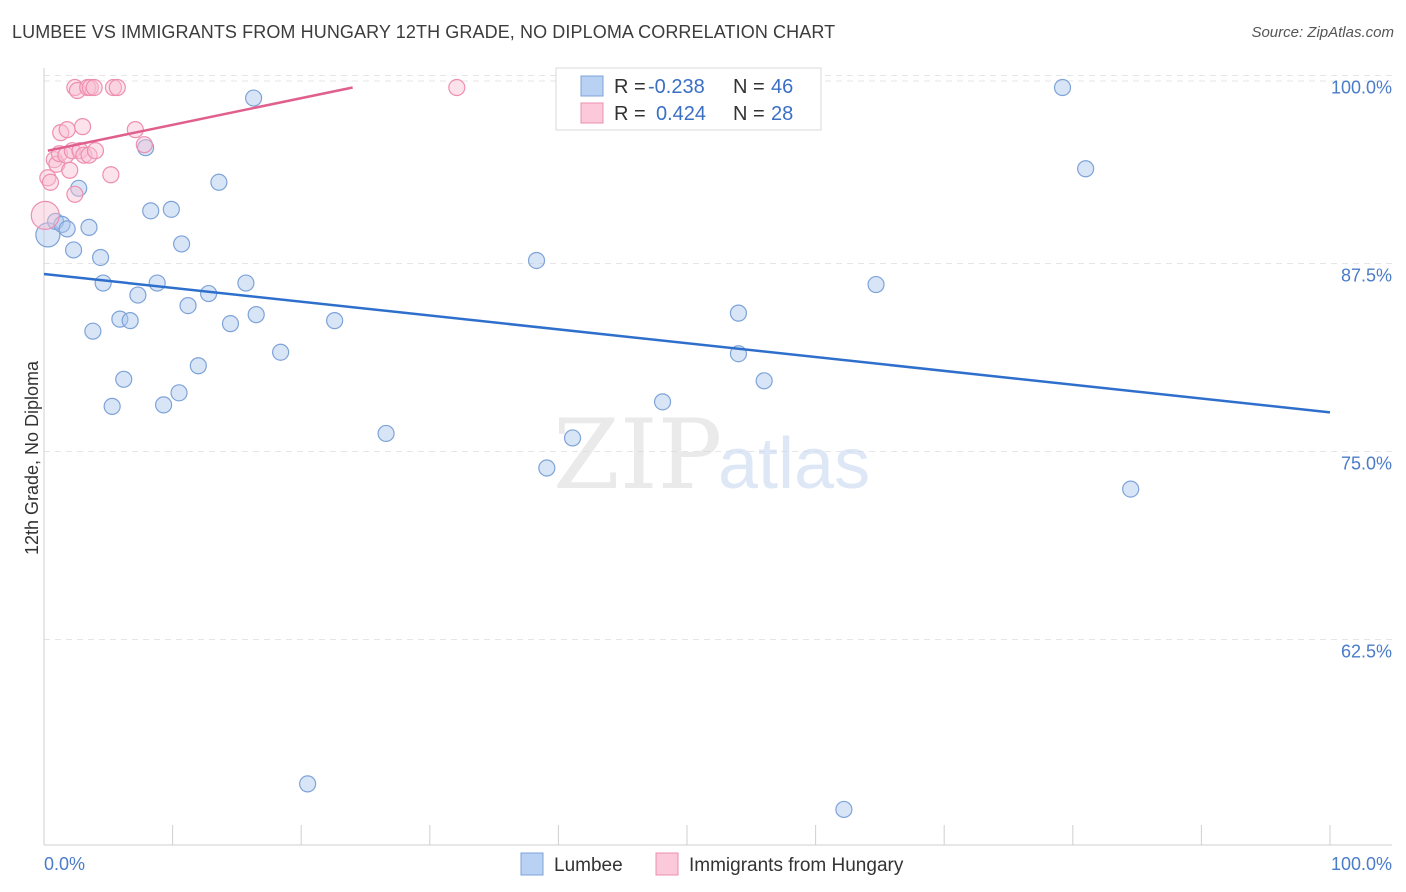 The image size is (1406, 892). What do you see at coordinates (1366, 276) in the screenshot?
I see `y-tick-label: 87.5%` at bounding box center [1366, 276].